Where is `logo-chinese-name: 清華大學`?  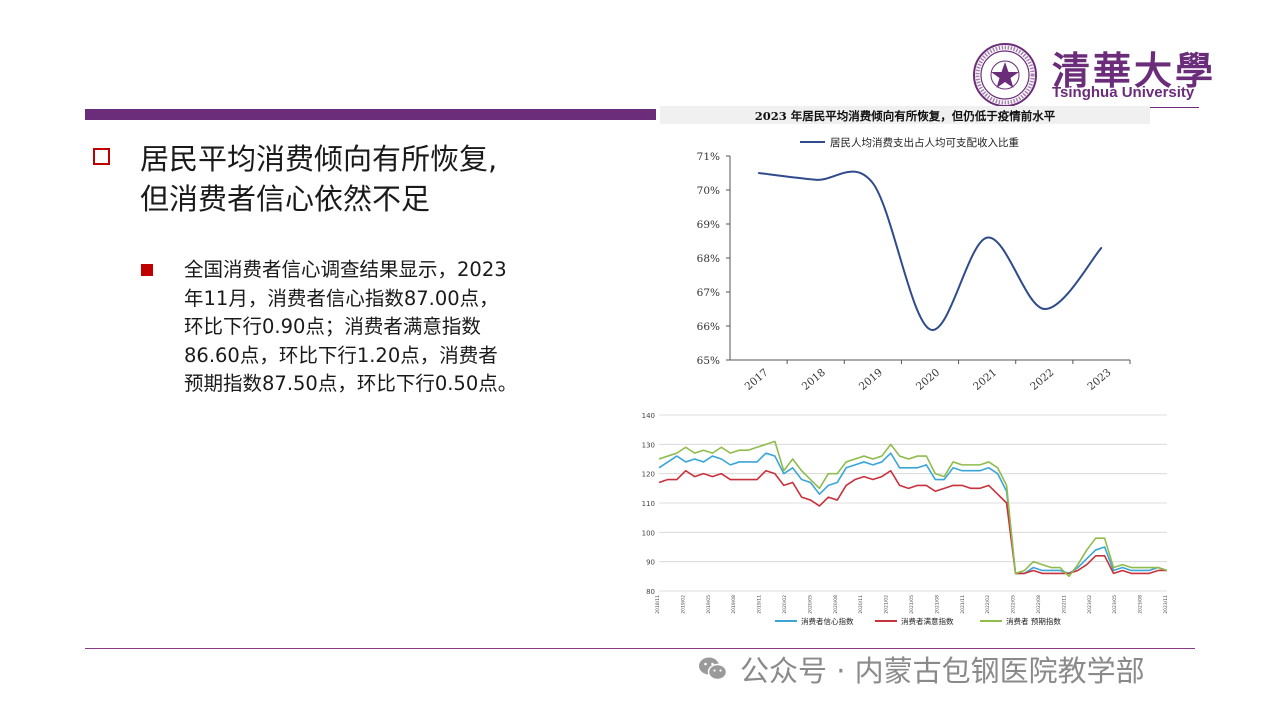 logo-chinese-name: 清華大學 is located at coordinates (1134, 70).